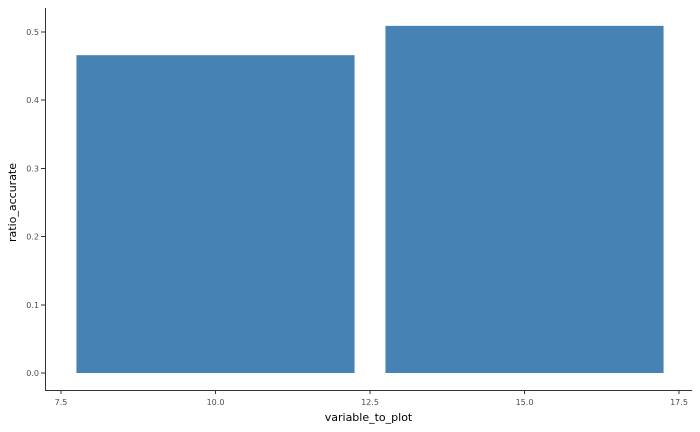 The image size is (700, 432). What do you see at coordinates (216, 402) in the screenshot?
I see `x-tick-label: 10.0` at bounding box center [216, 402].